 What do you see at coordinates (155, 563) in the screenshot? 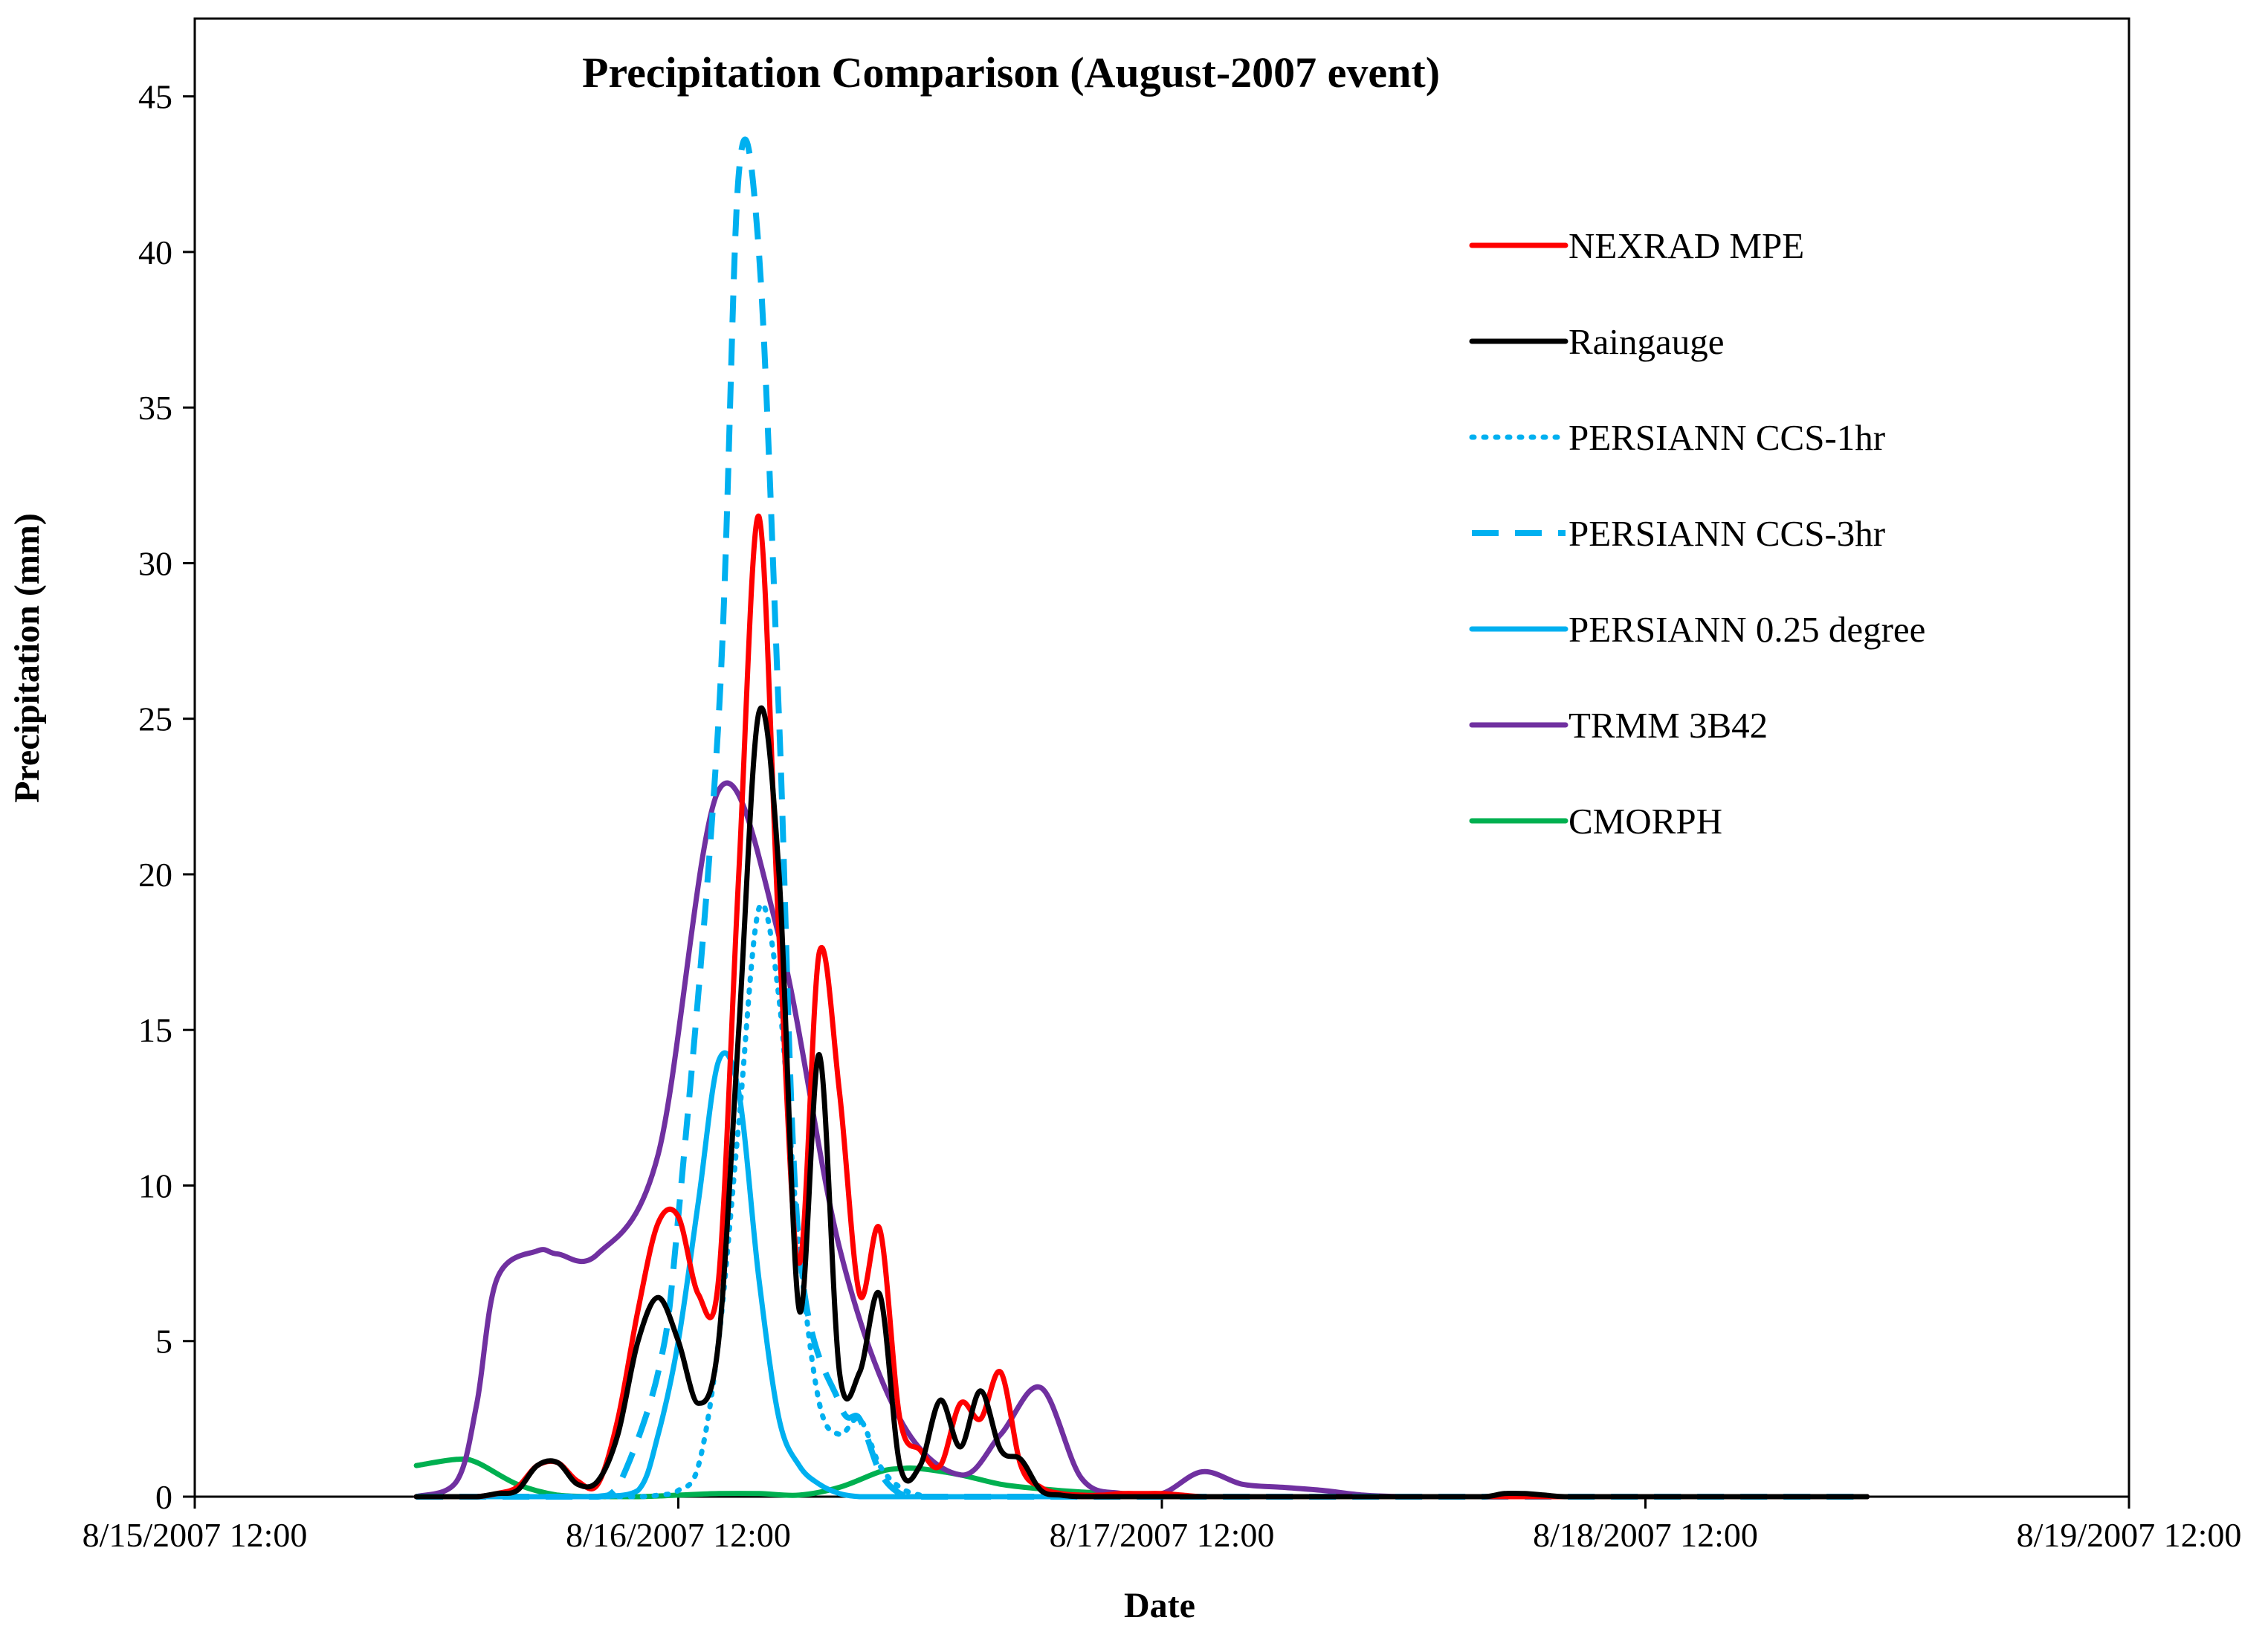
I see `y-tick-label: 30` at bounding box center [155, 563].